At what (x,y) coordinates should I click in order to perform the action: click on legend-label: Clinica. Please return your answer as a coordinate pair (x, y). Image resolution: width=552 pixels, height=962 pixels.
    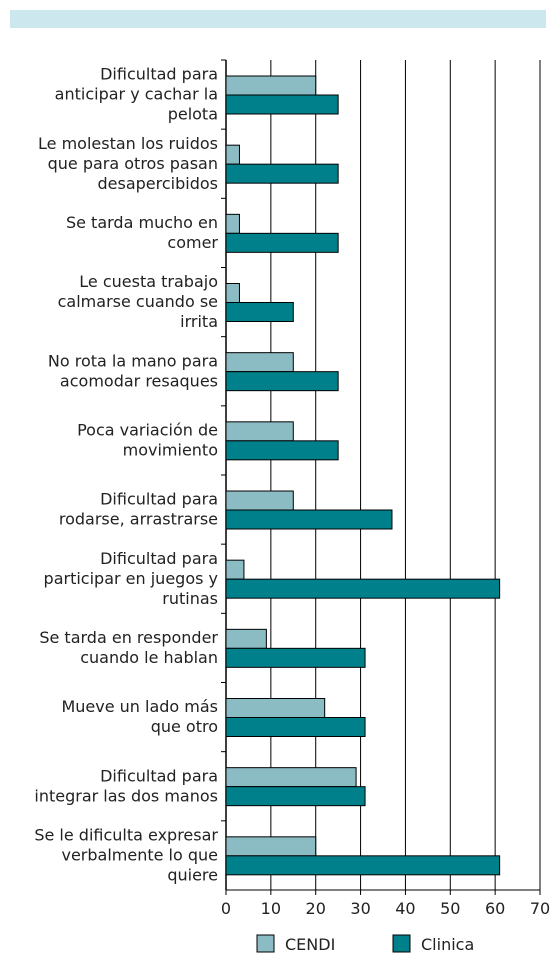
    Looking at the image, I should click on (447, 944).